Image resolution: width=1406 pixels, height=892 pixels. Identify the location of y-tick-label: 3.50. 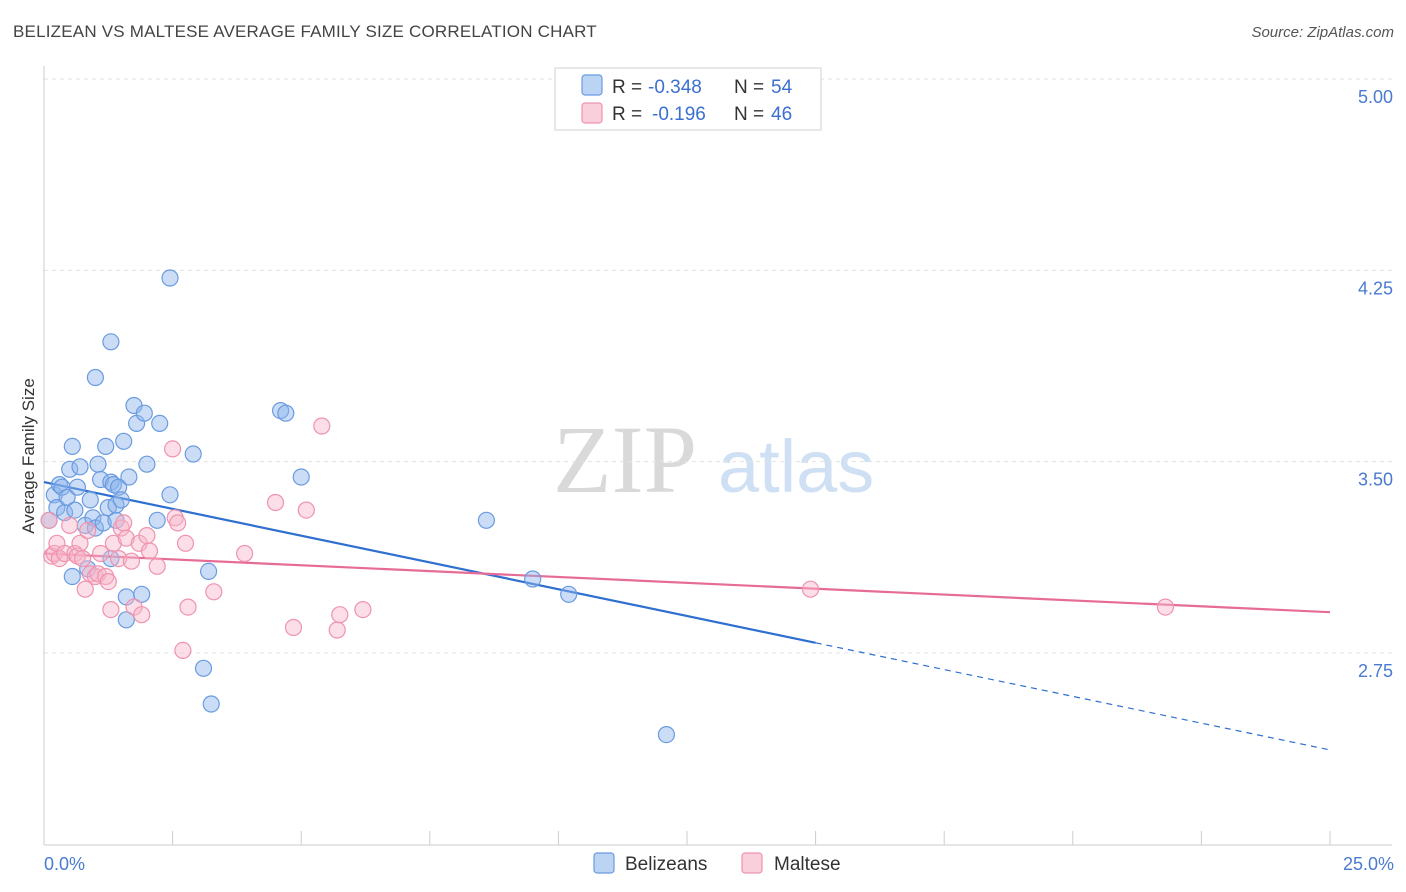
(1375, 480).